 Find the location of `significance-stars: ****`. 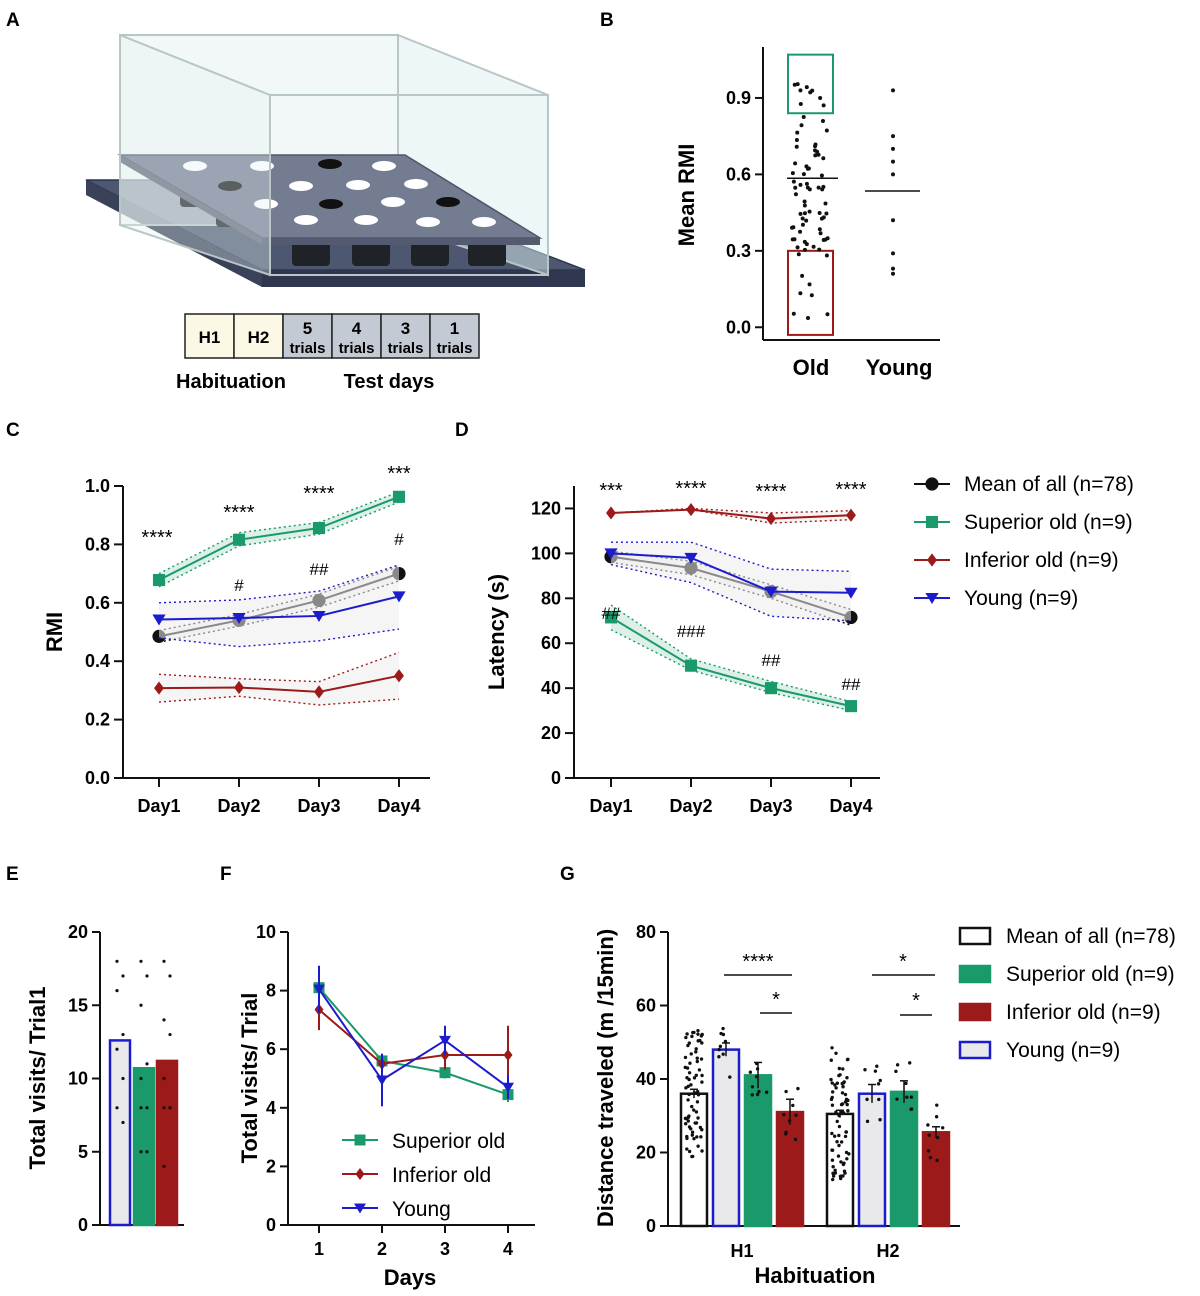

significance-stars: **** is located at coordinates (238, 513).